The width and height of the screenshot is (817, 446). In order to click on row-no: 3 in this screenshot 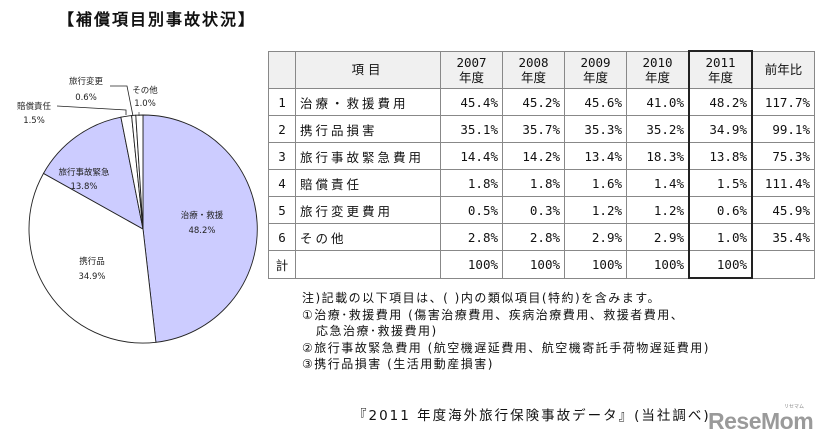, I will do `click(282, 156)`.